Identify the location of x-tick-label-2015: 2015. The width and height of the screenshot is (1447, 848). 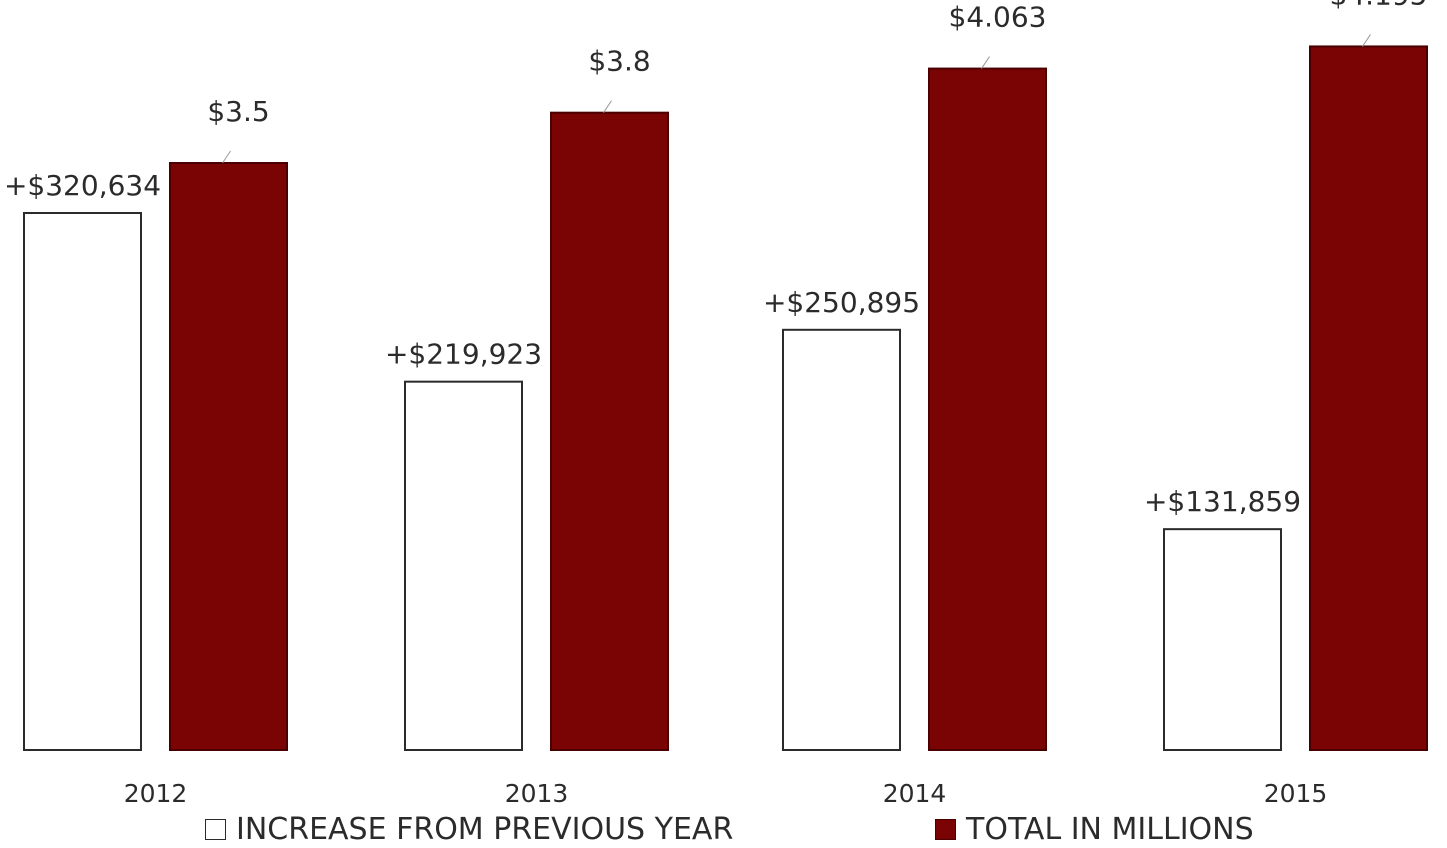
(1296, 793).